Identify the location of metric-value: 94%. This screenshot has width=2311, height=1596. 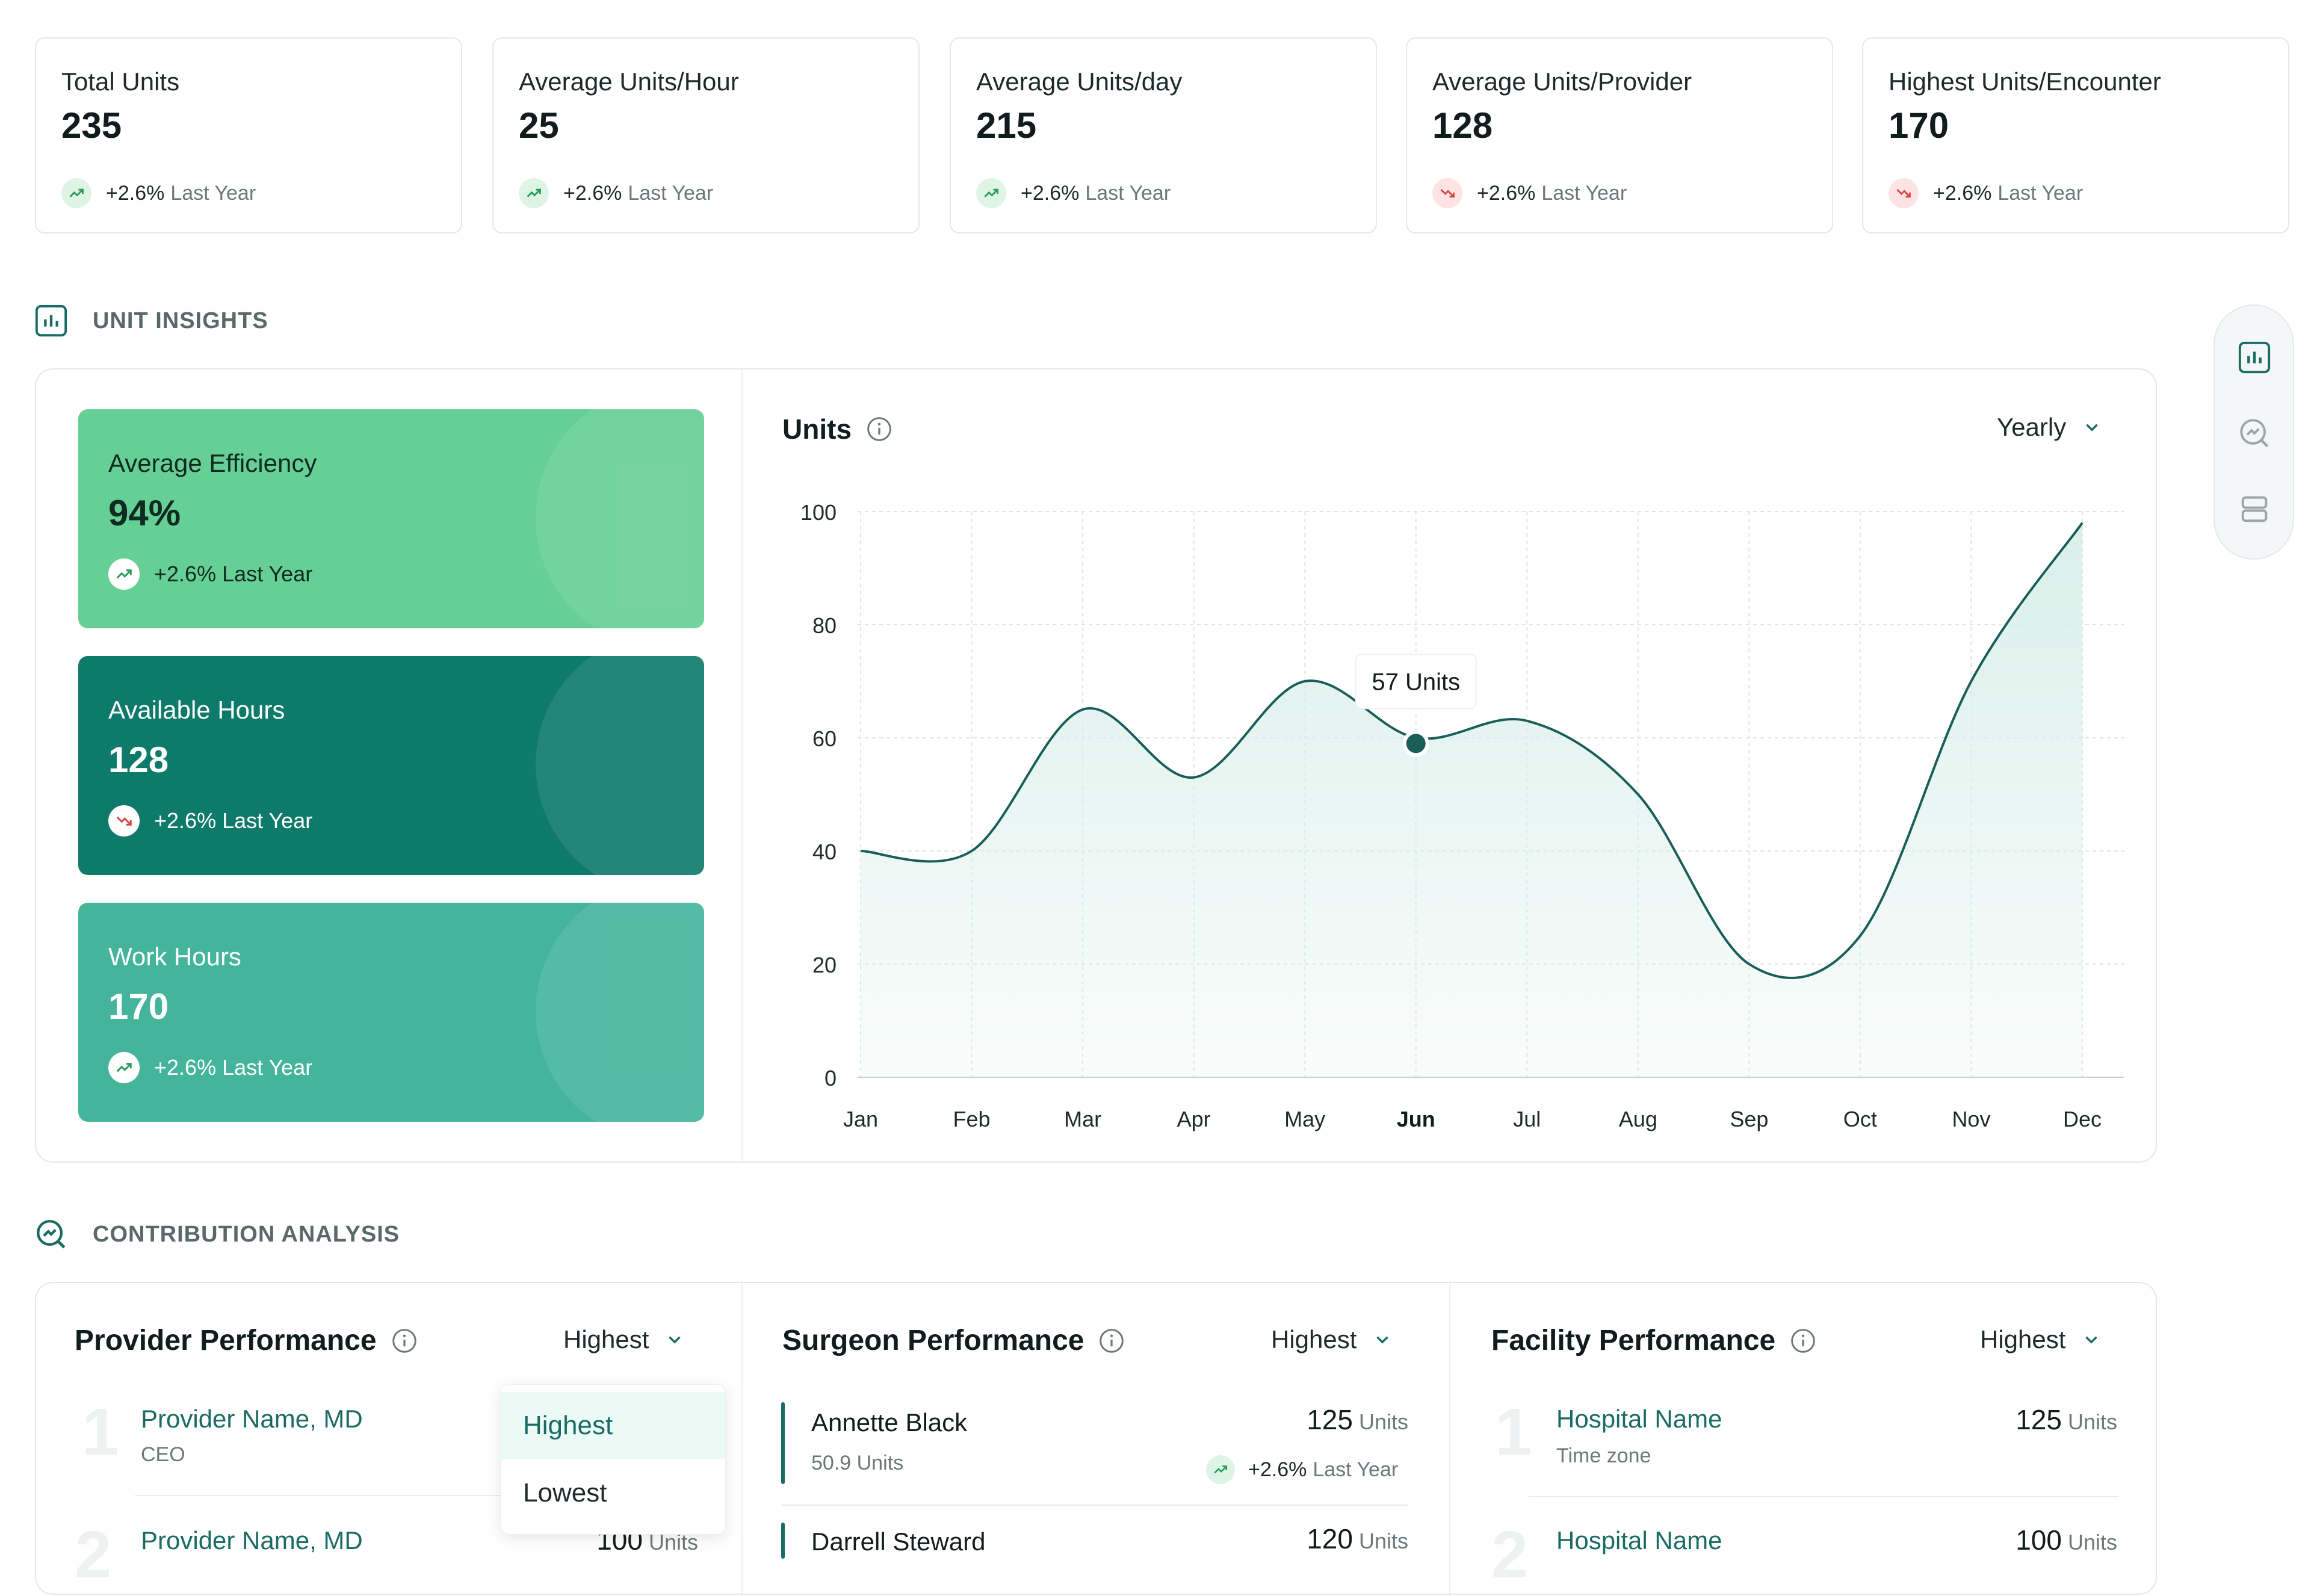
(144, 513).